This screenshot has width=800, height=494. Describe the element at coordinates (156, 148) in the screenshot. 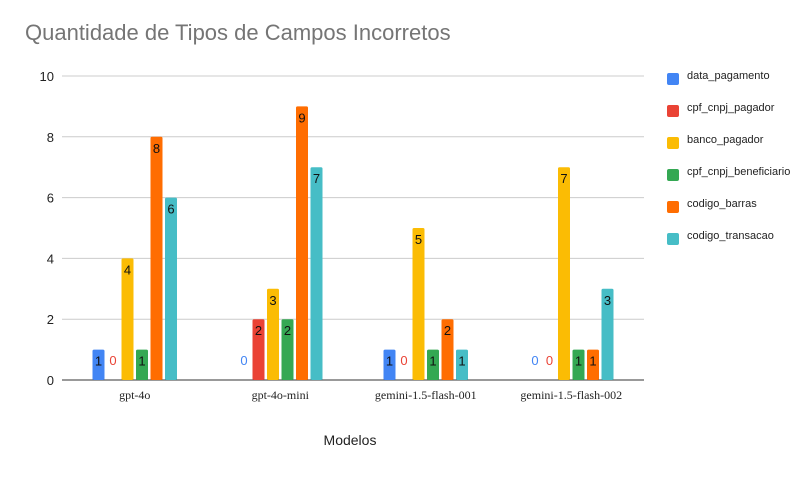

I see `data-label: 8` at that location.